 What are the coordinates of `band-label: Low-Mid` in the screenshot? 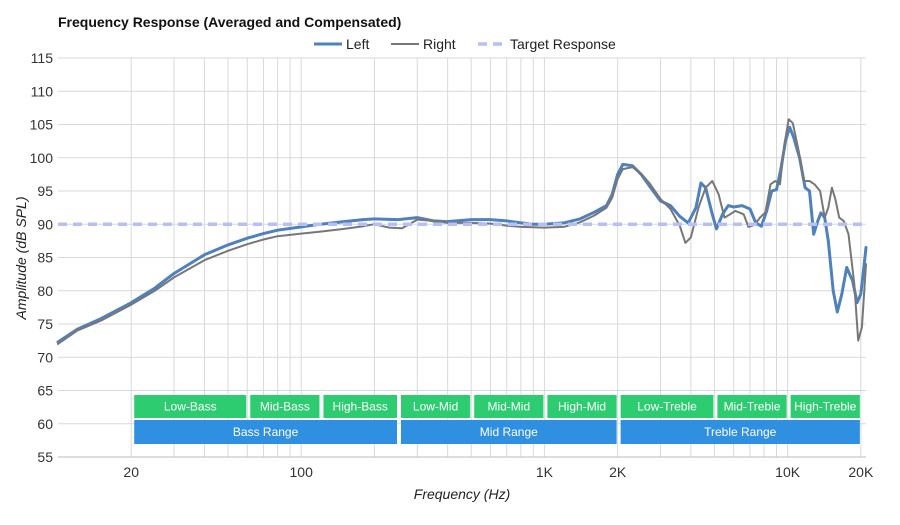 It's located at (435, 407).